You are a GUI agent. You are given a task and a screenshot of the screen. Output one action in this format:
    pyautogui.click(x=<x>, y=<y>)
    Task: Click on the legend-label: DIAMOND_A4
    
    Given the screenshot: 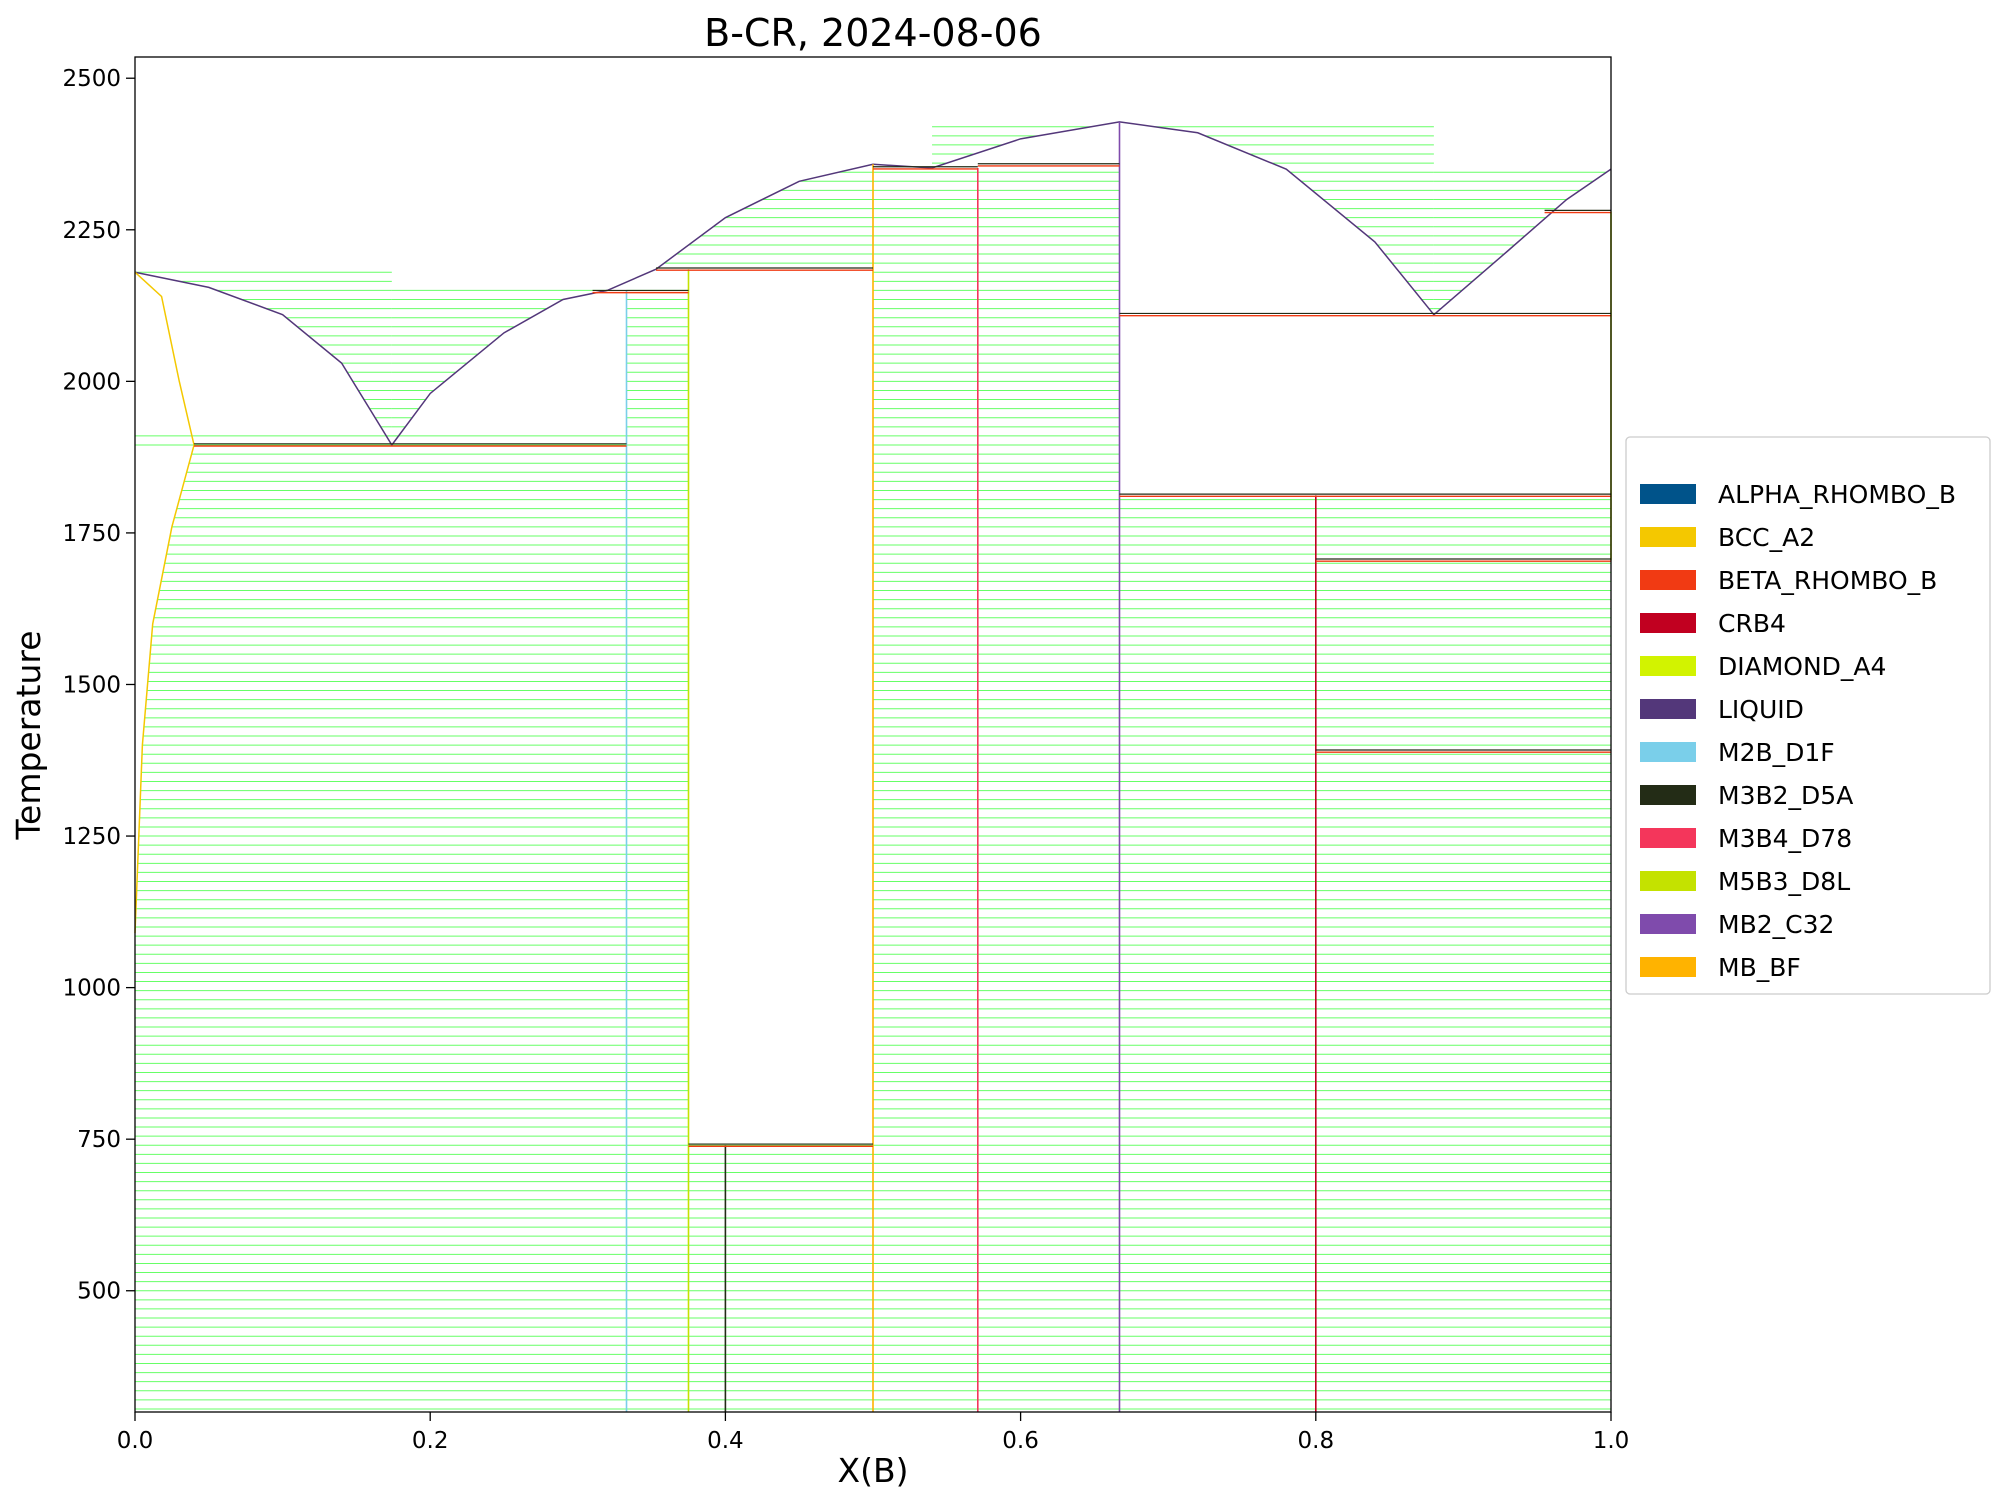 What is the action you would take?
    pyautogui.click(x=1802, y=666)
    